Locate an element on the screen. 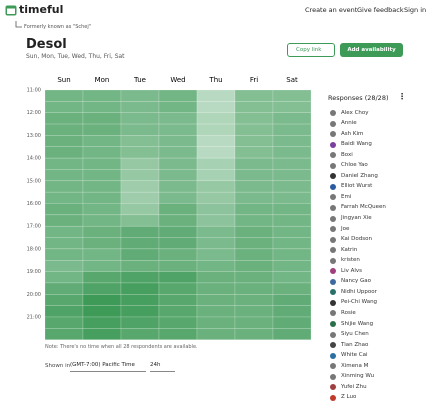 This screenshot has width=428, height=410. respondent-name: kristen is located at coordinates (350, 260).